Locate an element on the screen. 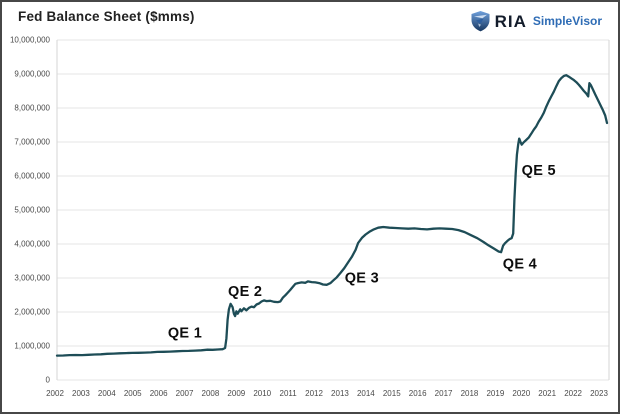 The width and height of the screenshot is (620, 416). y-tick-label: 10,000,000 is located at coordinates (30, 40).